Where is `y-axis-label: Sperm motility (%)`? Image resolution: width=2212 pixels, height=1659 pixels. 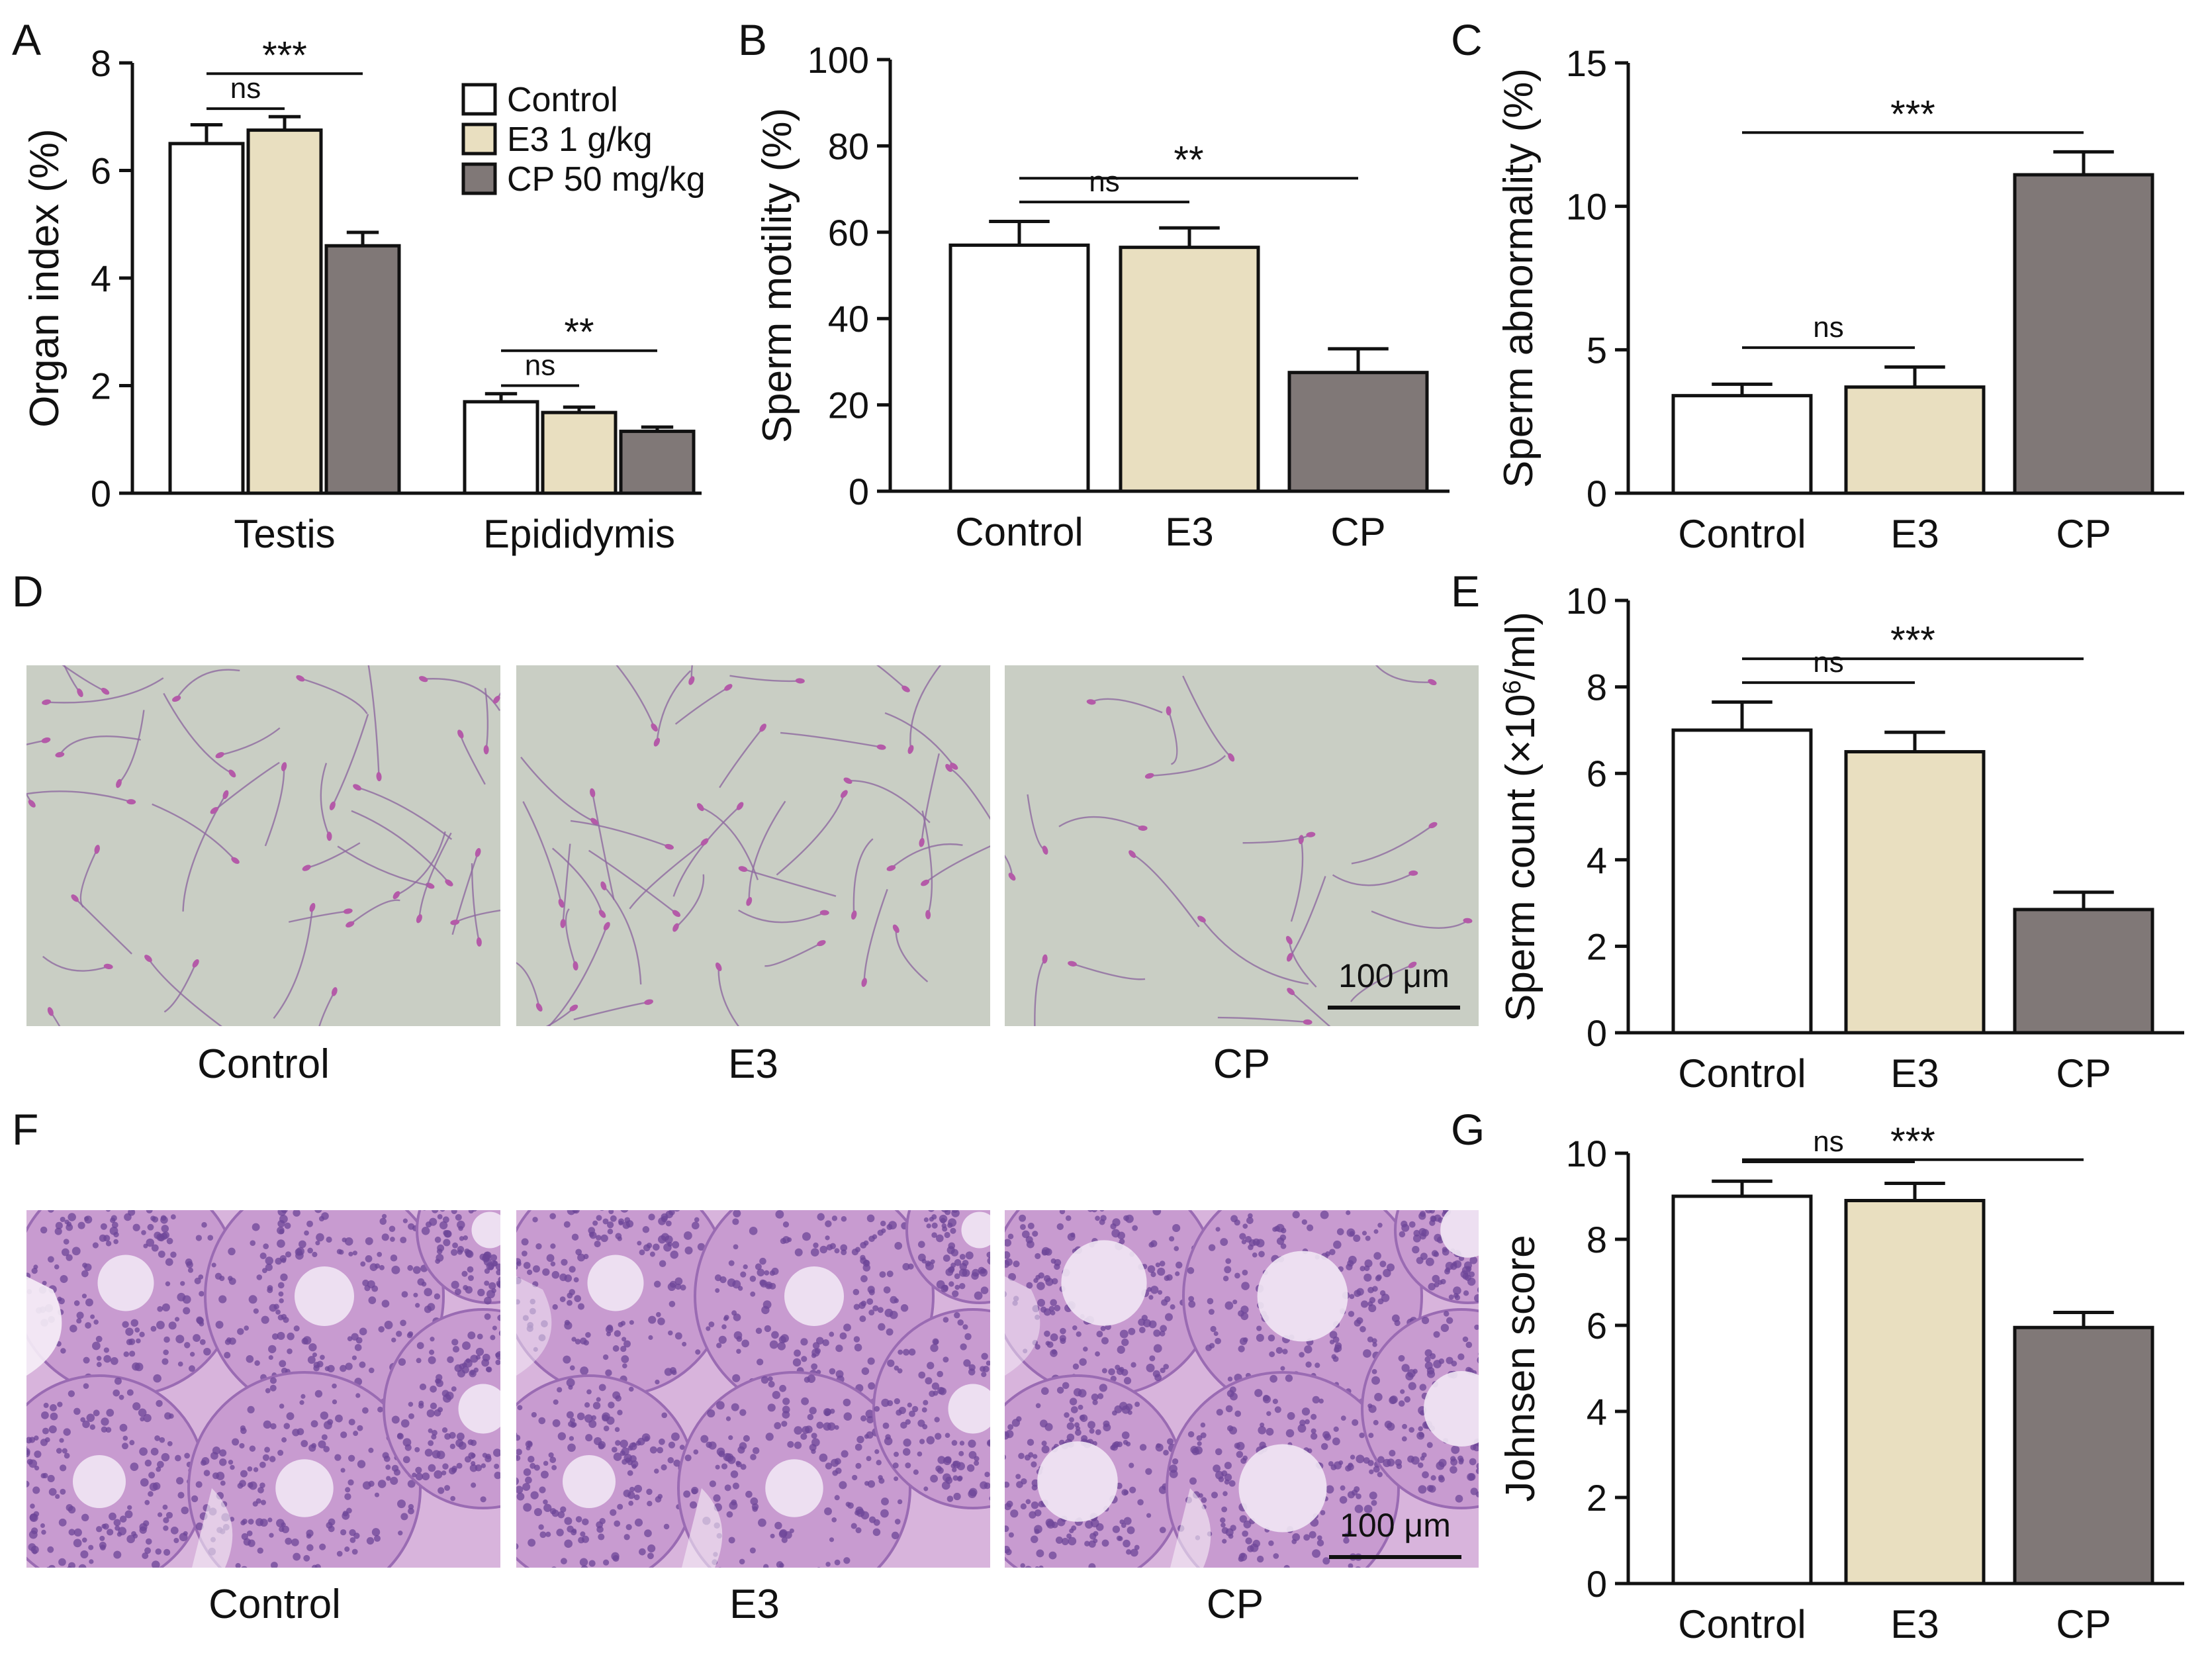 y-axis-label: Sperm motility (%) is located at coordinates (777, 275).